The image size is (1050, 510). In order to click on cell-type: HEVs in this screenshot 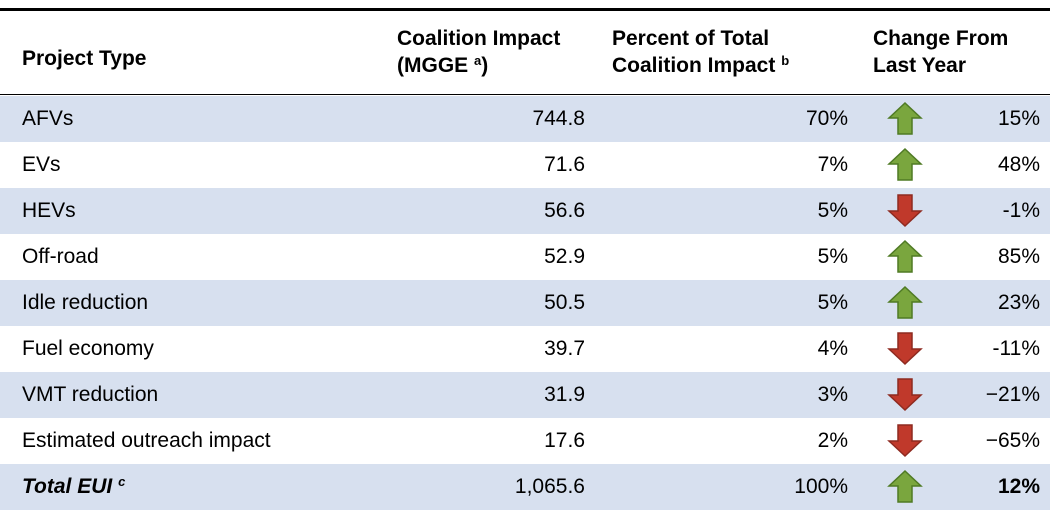, I will do `click(49, 211)`.